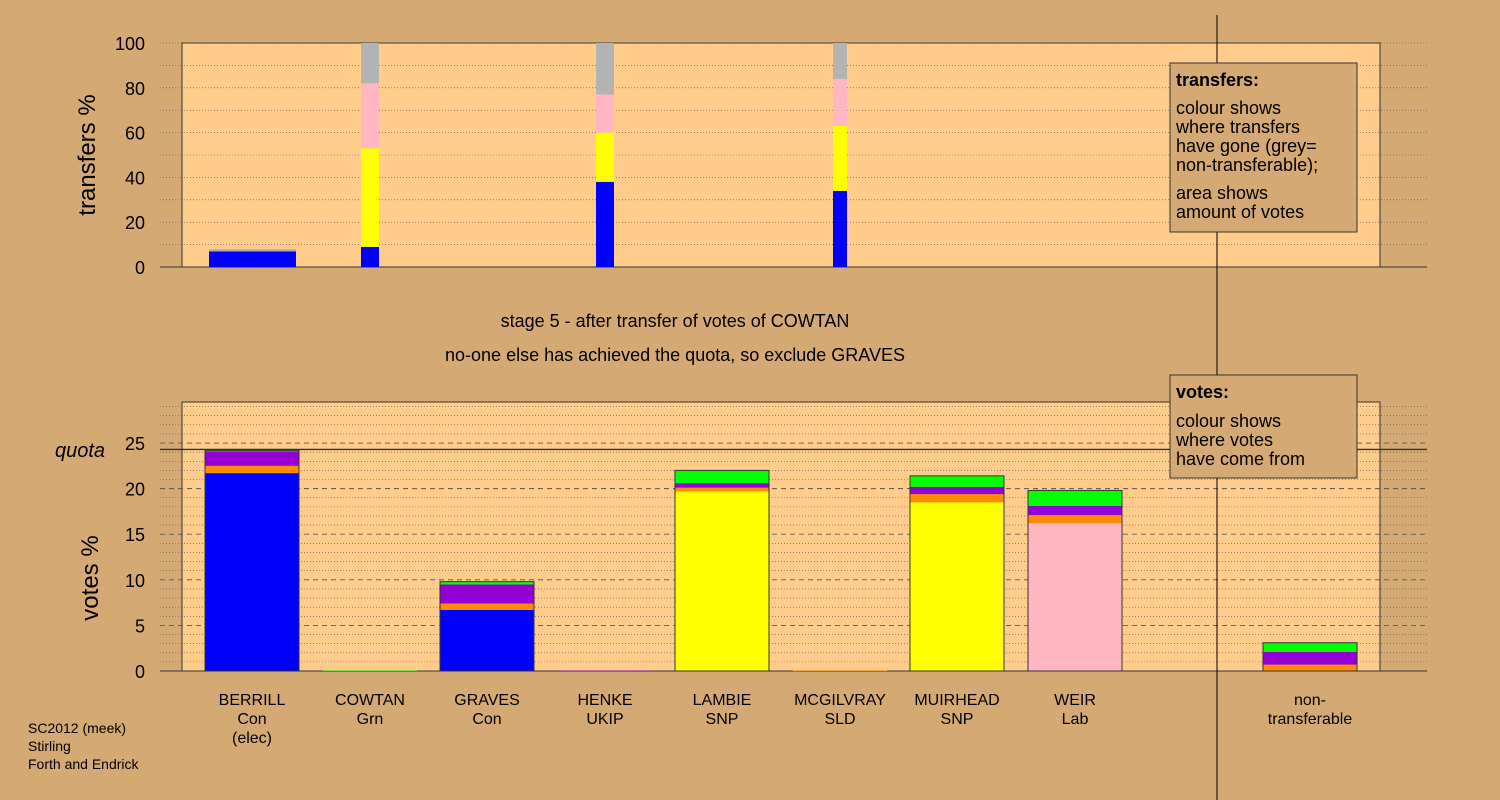  Describe the element at coordinates (140, 626) in the screenshot. I see `y-tick-label: 5` at that location.